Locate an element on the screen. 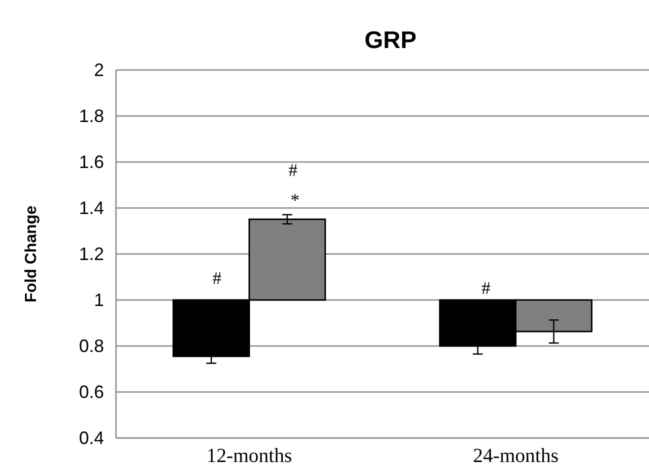  y-tick-label: 1.6 is located at coordinates (91, 162).